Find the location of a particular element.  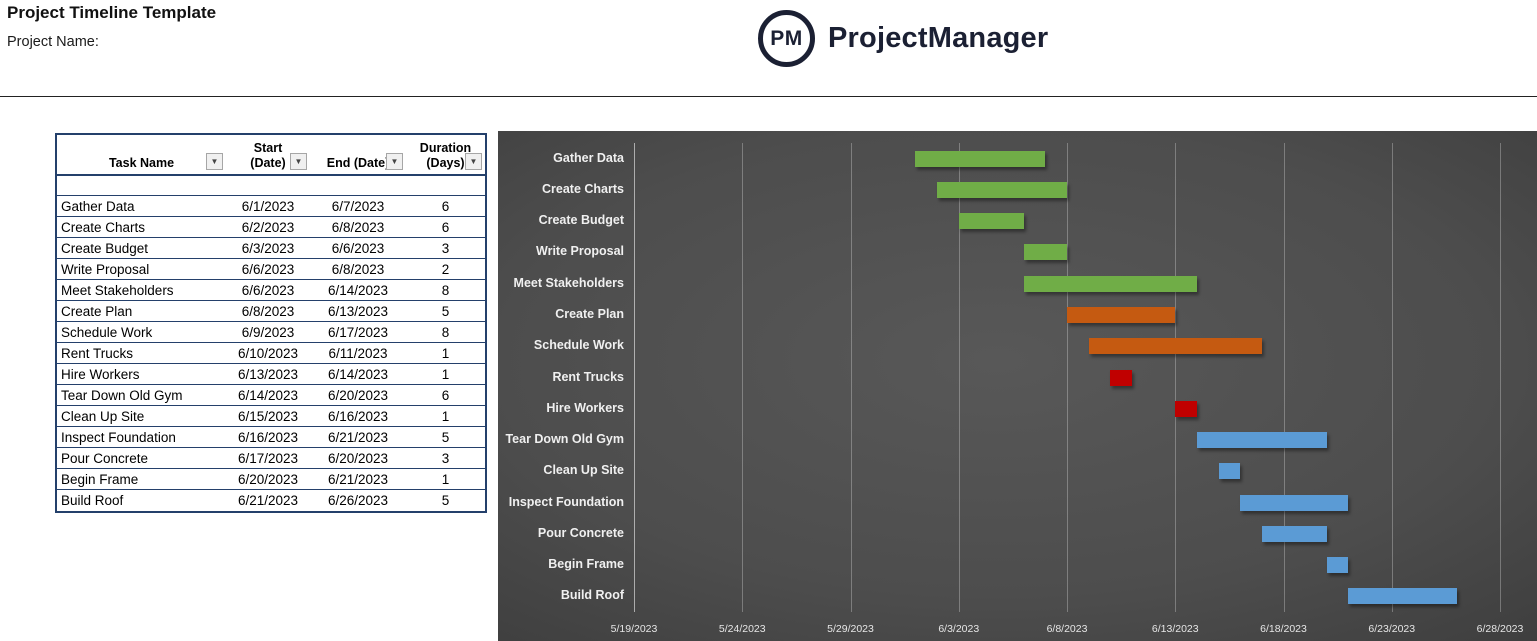

column-header-line2: Task Name is located at coordinates (141, 163).